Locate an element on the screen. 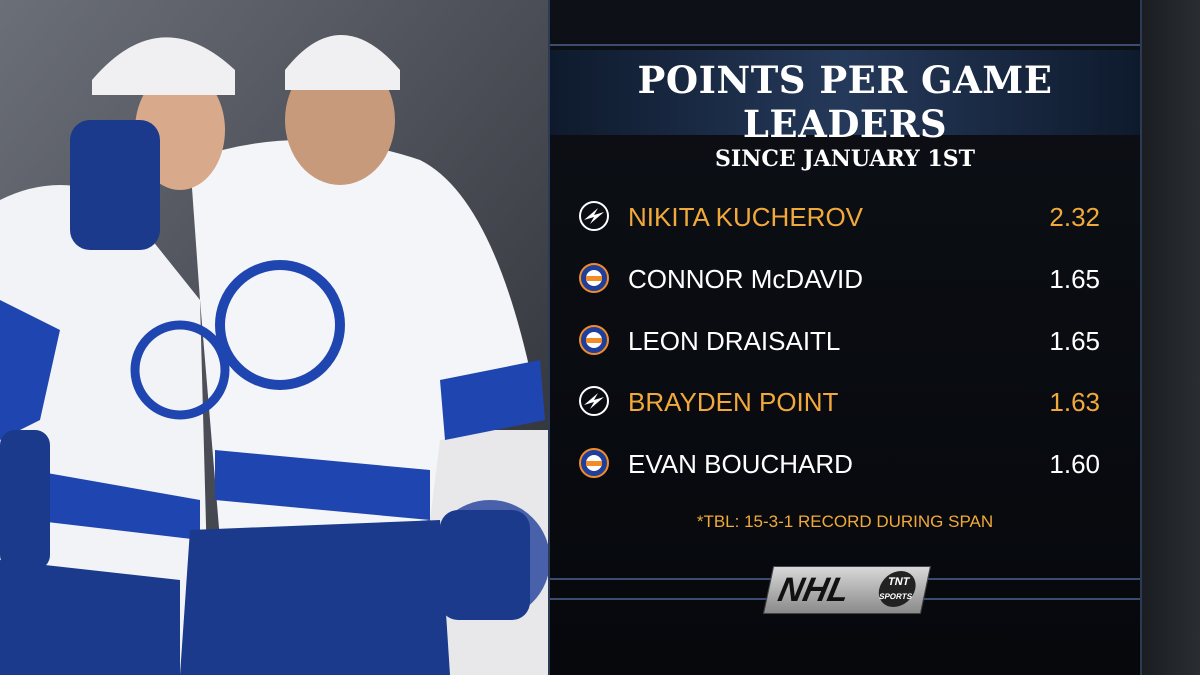 This screenshot has height=675, width=1200. edge is located at coordinates (1171, 337).